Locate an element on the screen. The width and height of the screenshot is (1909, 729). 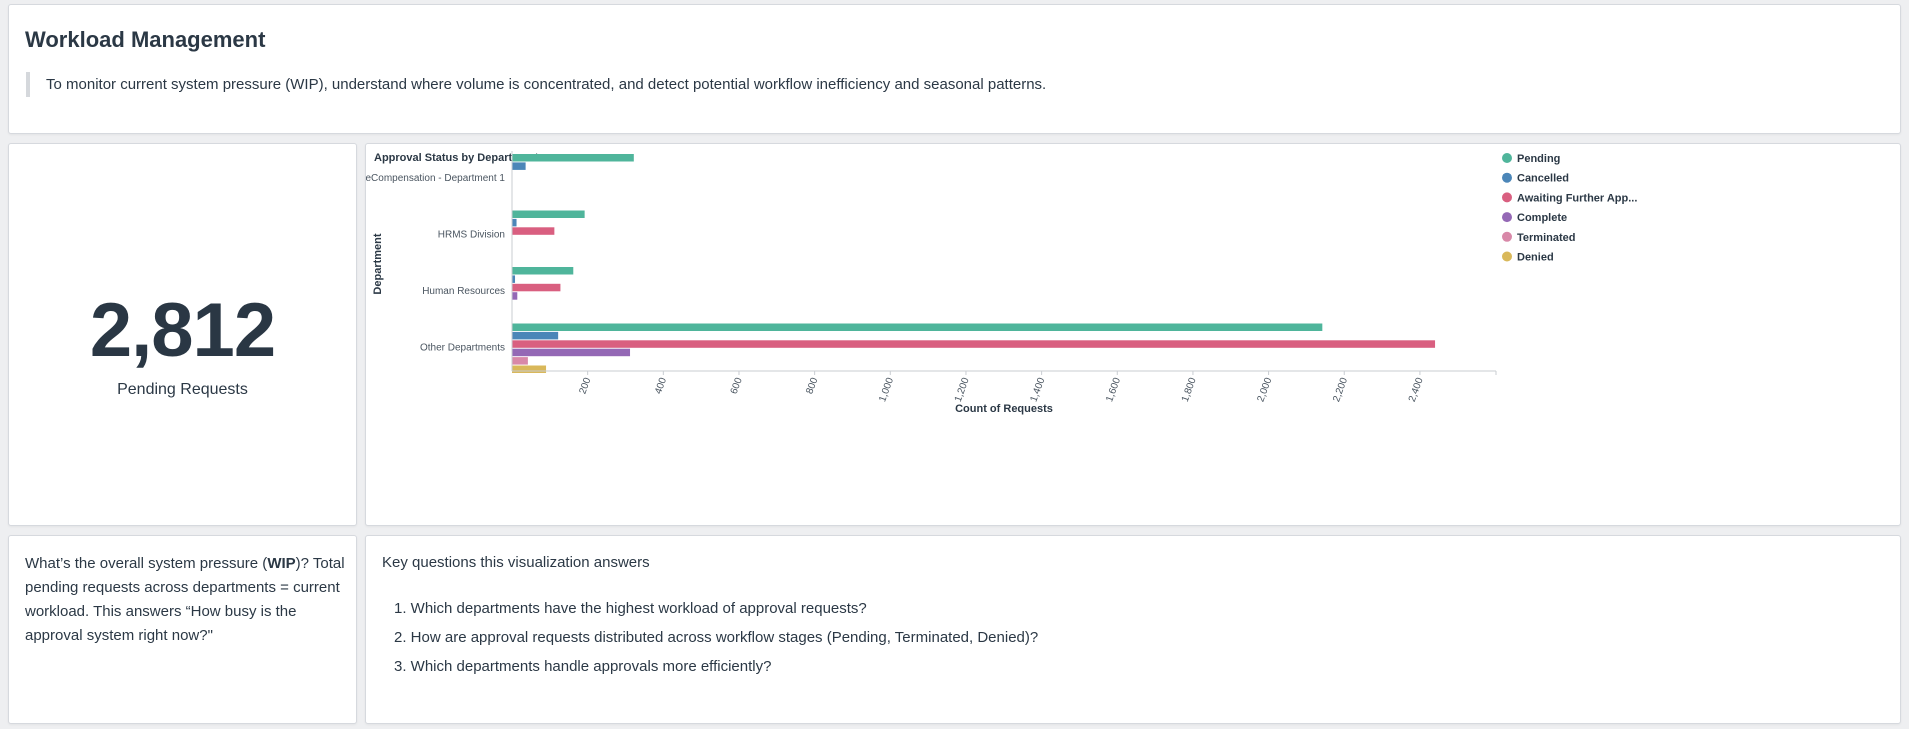
questions-title: Key questions this visualization answers is located at coordinates (516, 562).